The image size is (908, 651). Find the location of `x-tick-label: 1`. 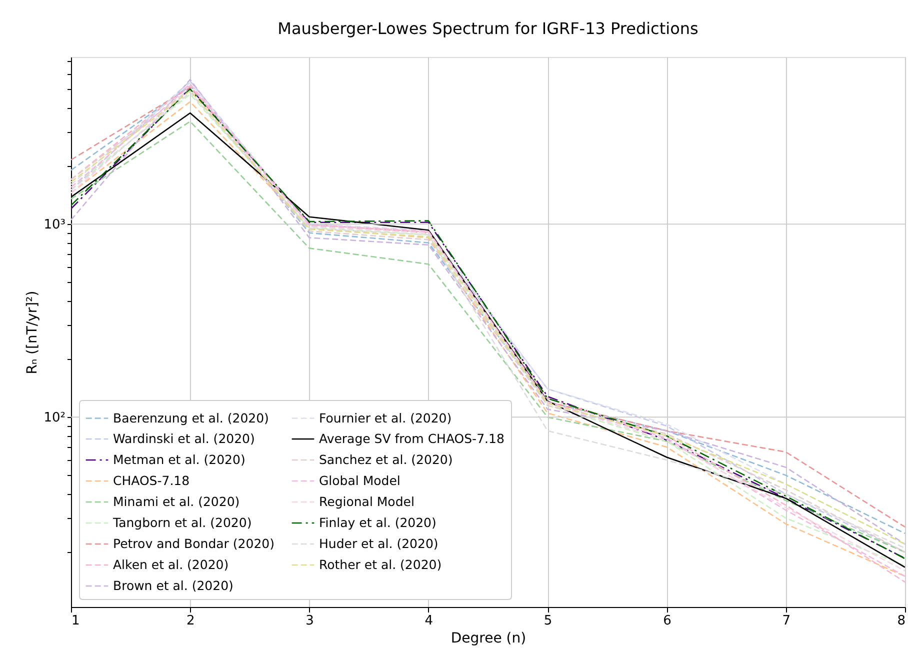

x-tick-label: 1 is located at coordinates (76, 621).